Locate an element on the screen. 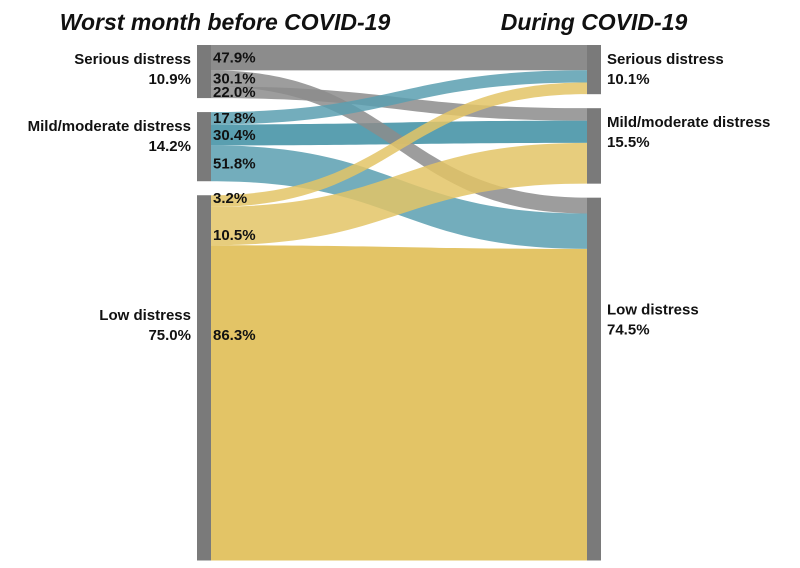  right-node-mild is located at coordinates (594, 146).